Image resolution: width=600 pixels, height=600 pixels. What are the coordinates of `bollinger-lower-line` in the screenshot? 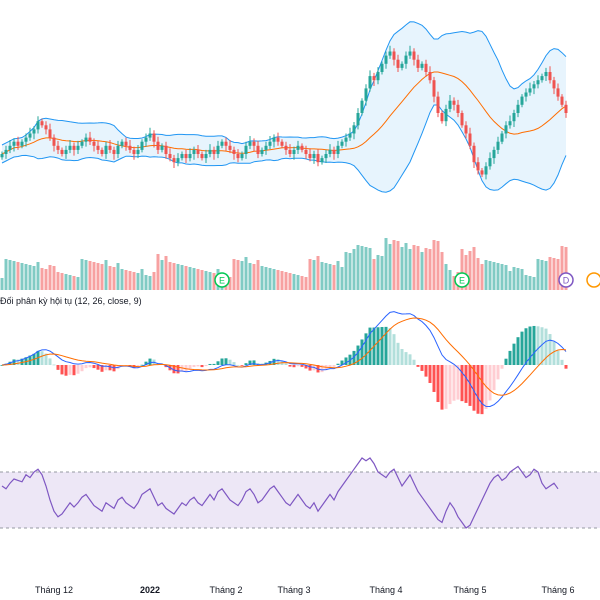 It's located at (284, 148).